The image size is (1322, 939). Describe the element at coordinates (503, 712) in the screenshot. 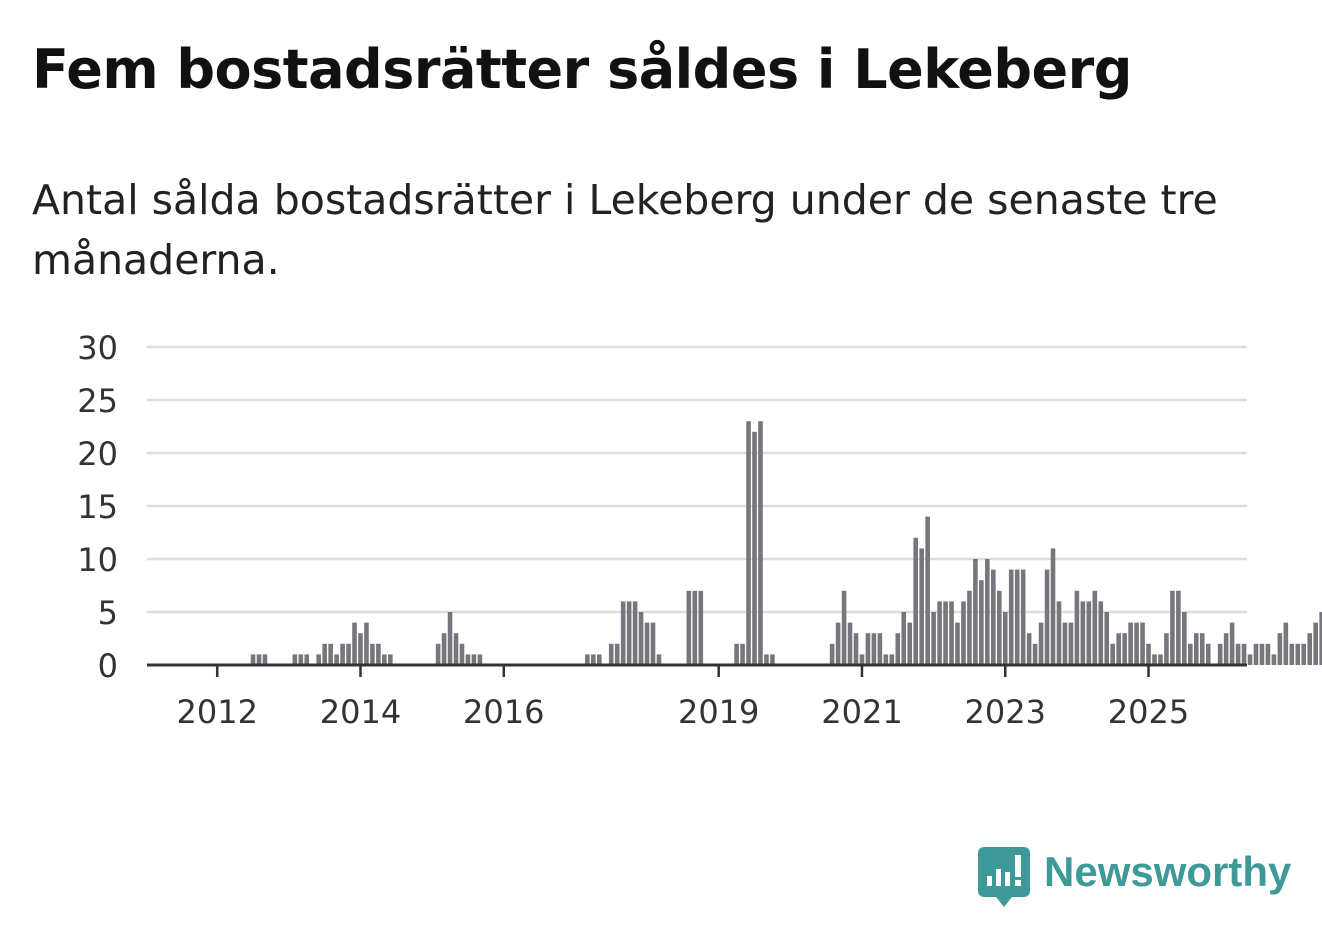

I see `x-tick-label: 2016` at that location.